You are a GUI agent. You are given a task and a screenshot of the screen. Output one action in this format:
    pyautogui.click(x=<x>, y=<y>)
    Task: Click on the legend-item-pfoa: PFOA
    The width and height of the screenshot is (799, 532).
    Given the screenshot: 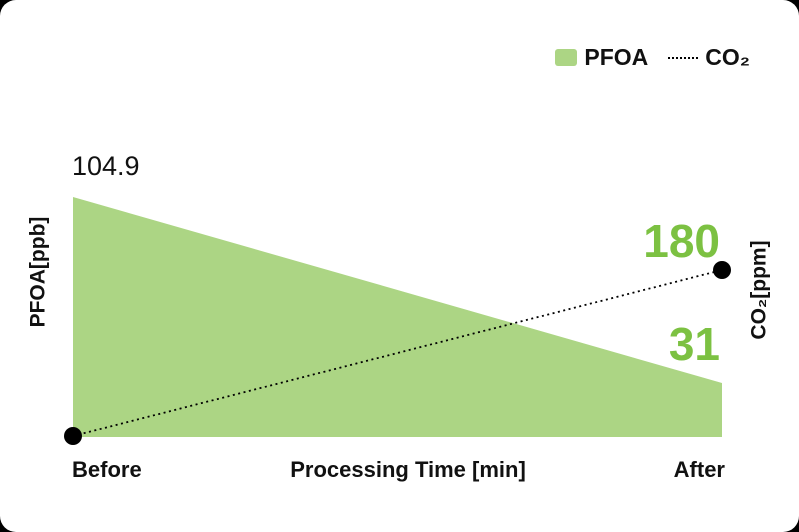 What is the action you would take?
    pyautogui.click(x=601, y=57)
    